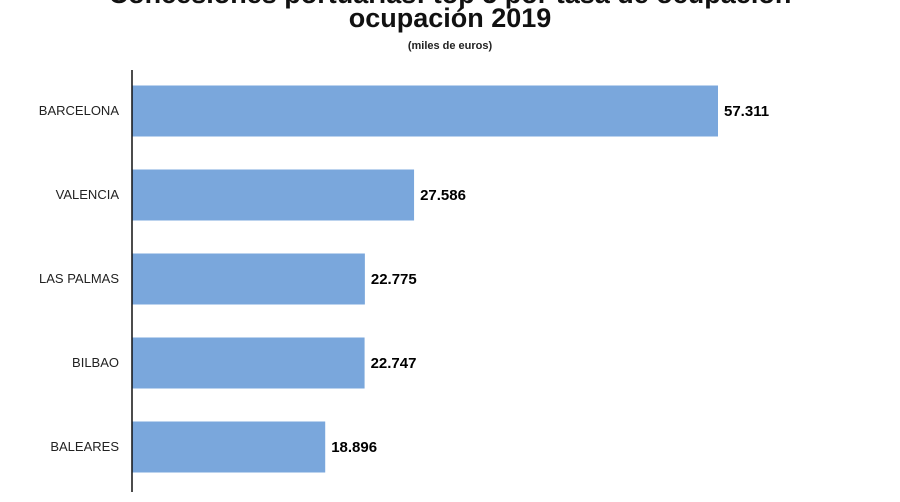 The height and width of the screenshot is (502, 900). Describe the element at coordinates (450, 46) in the screenshot. I see `chart-subtitle: (miles de euros)` at that location.